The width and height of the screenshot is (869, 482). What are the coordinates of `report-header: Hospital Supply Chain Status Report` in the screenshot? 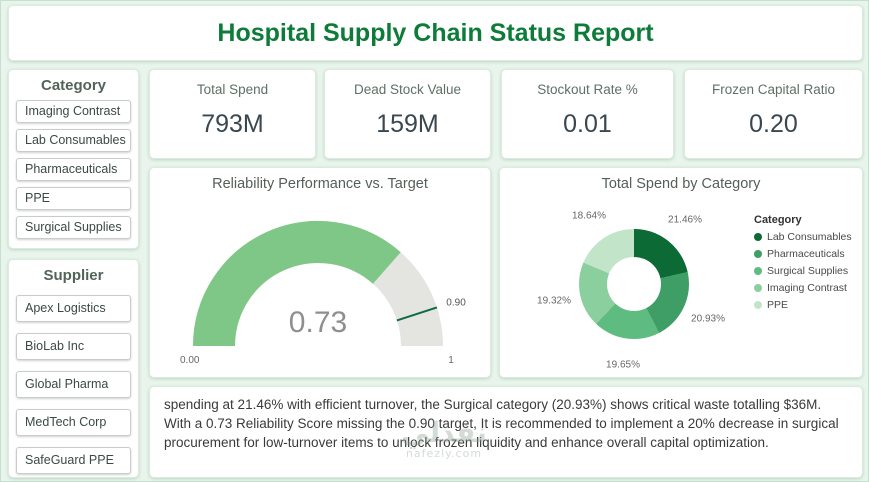 It's located at (435, 33).